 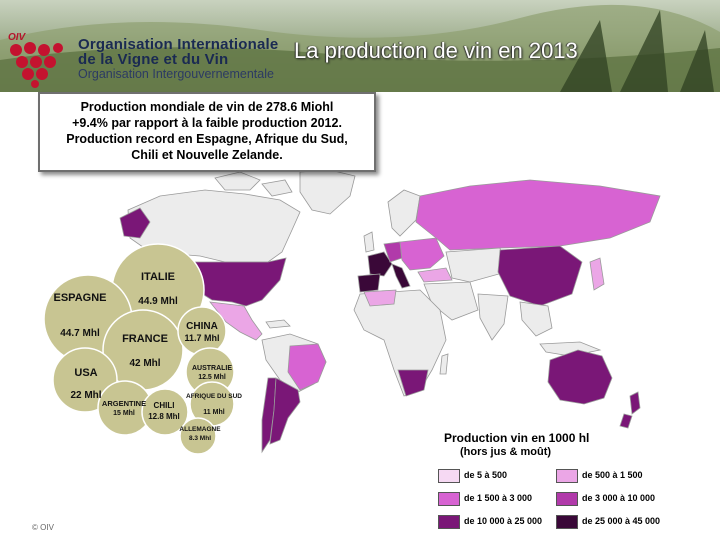 I want to click on land-japan, so click(x=597, y=274).